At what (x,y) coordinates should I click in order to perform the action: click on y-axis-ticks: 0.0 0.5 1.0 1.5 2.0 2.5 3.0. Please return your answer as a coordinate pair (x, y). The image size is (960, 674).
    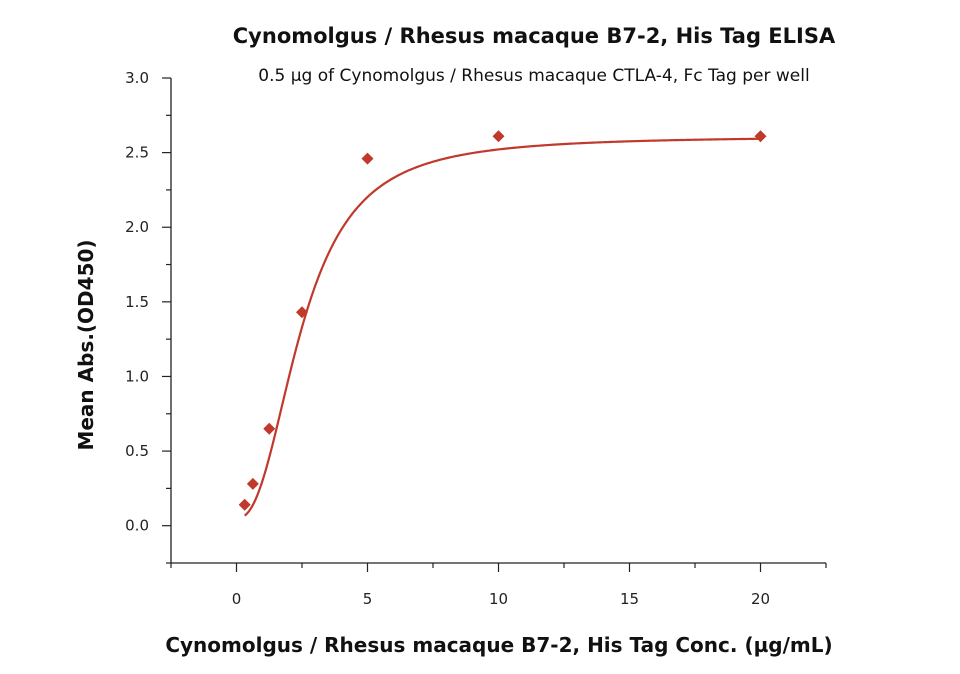
    Looking at the image, I should click on (148, 316).